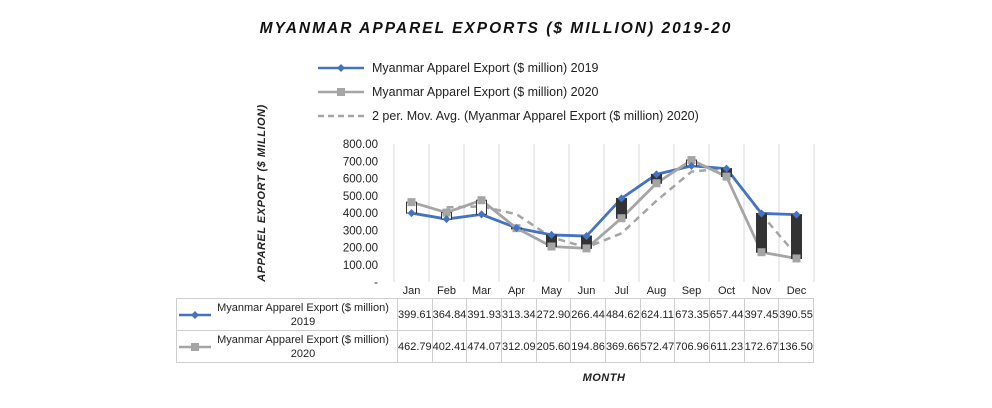  Describe the element at coordinates (726, 346) in the screenshot. I see `table-cell: 611.23` at that location.